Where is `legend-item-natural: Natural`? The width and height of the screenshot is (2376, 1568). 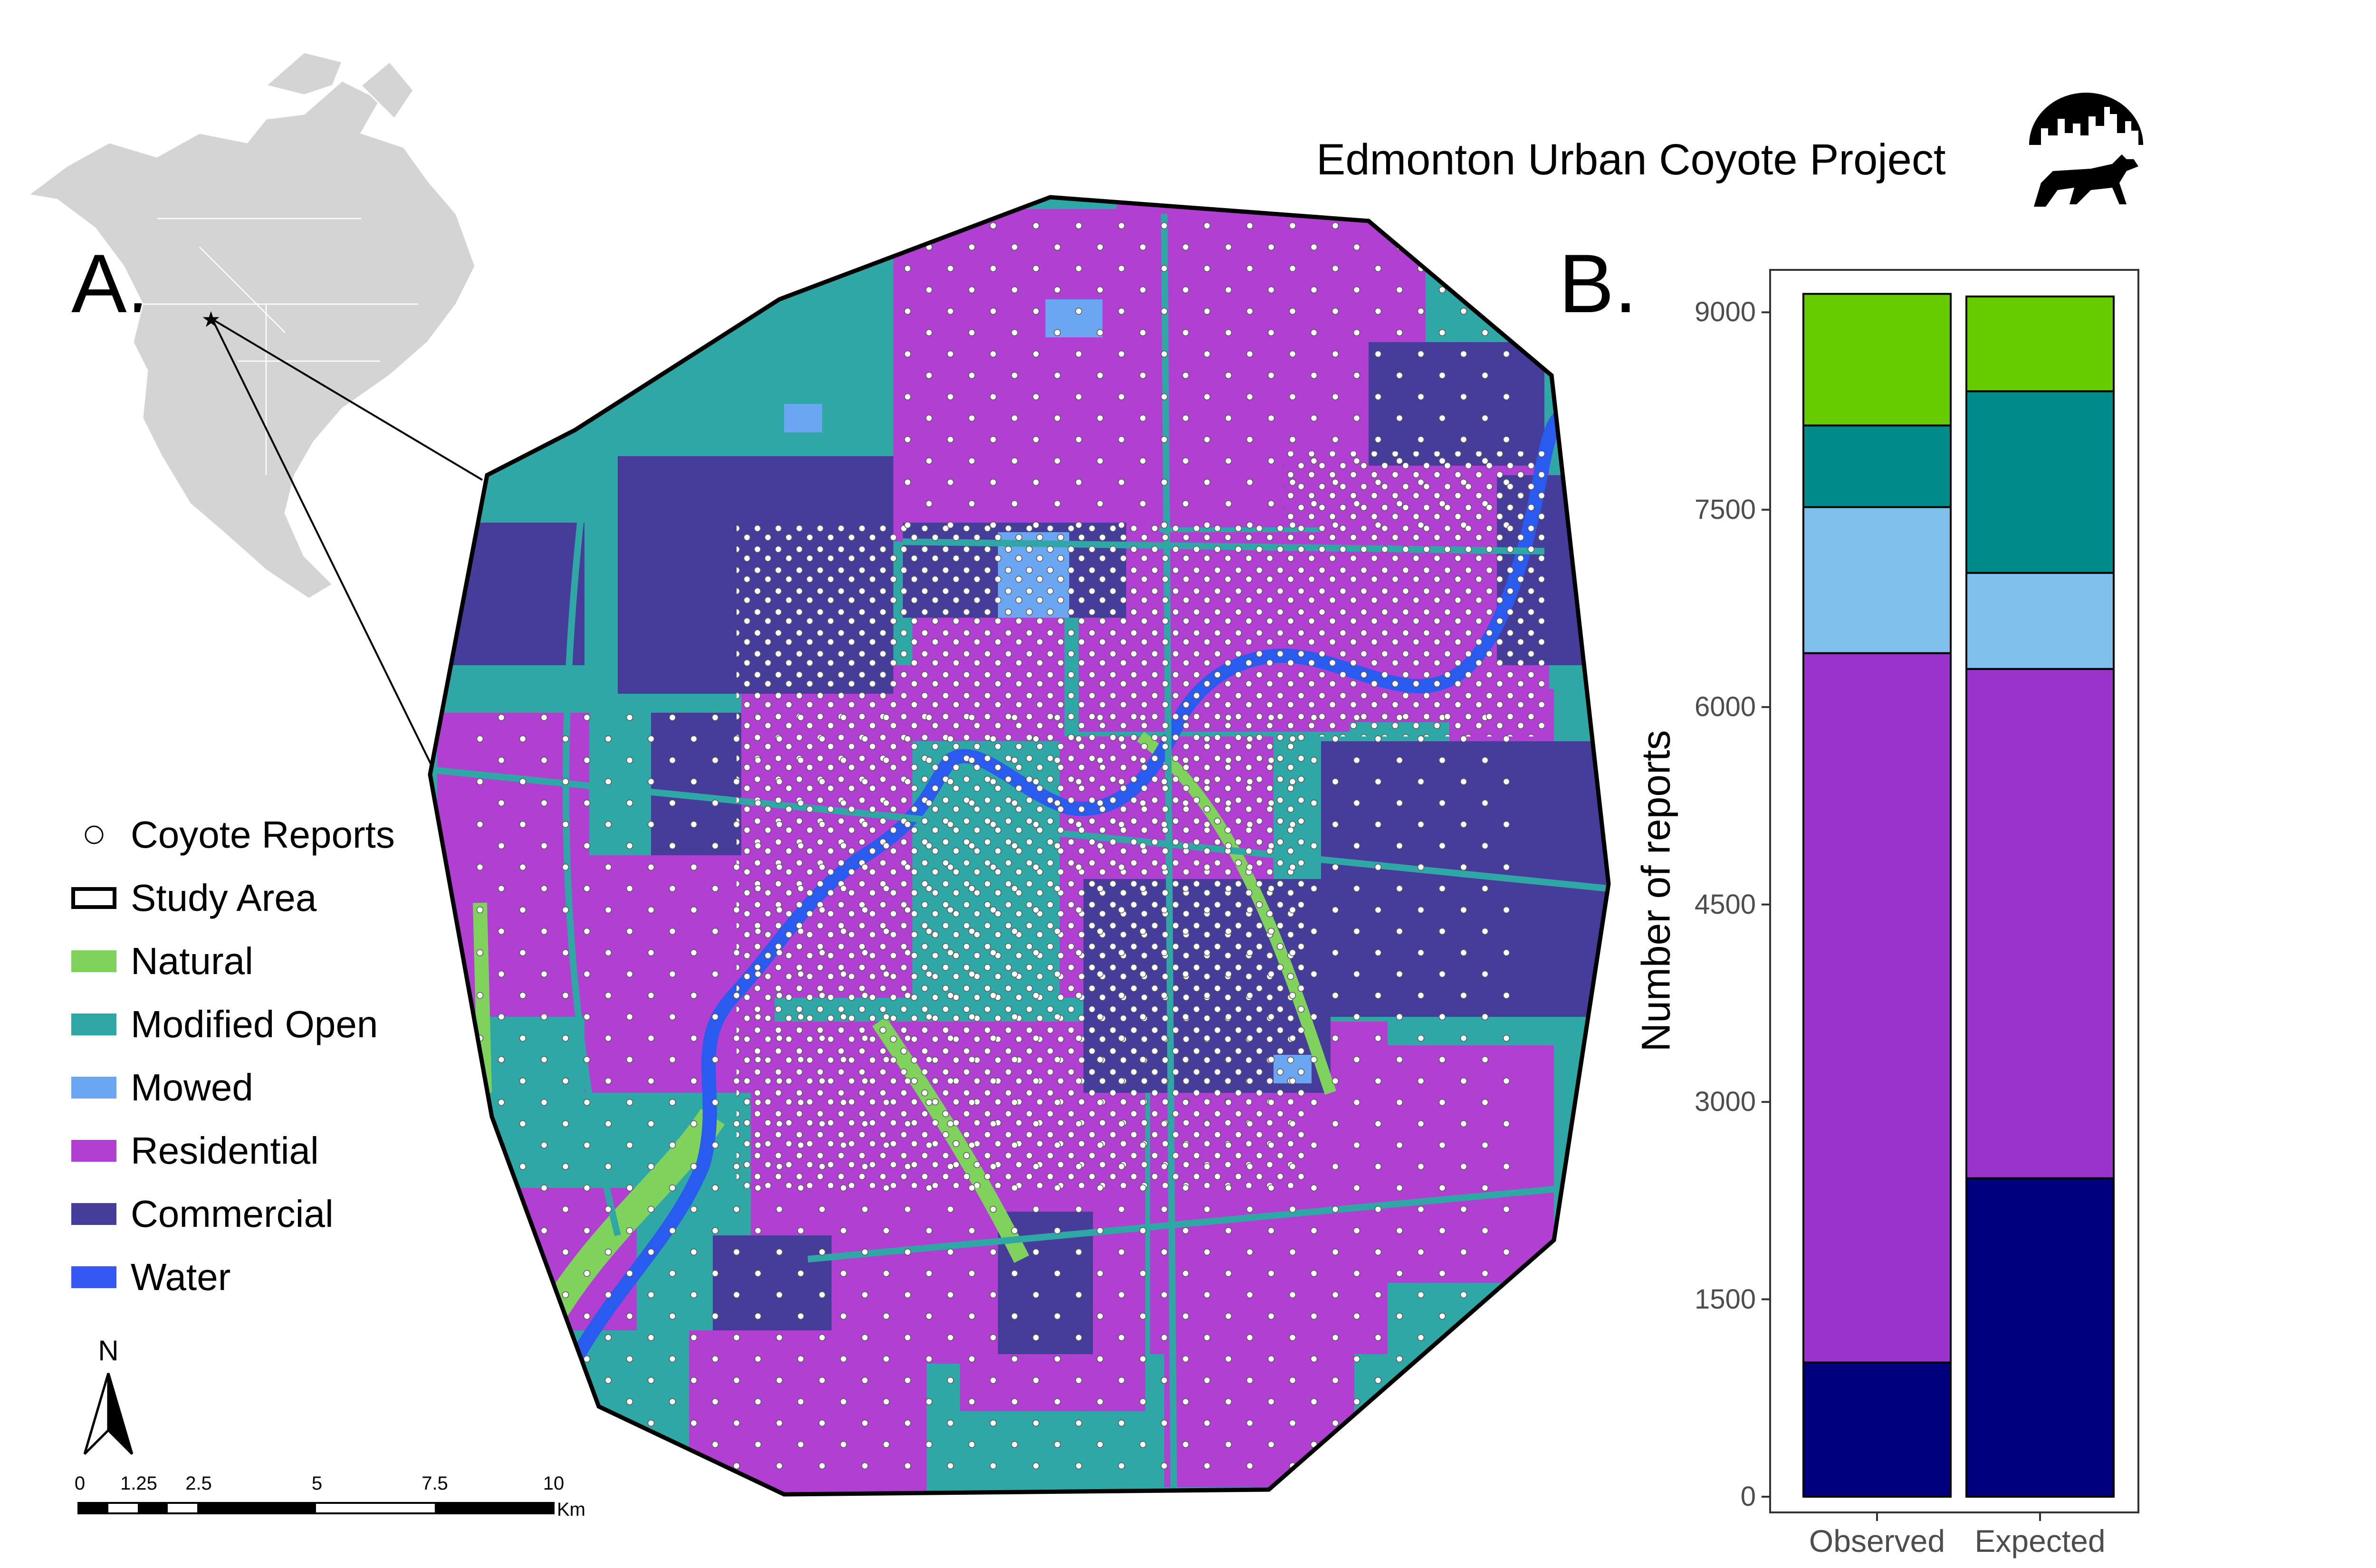 legend-item-natural: Natural is located at coordinates (162, 962).